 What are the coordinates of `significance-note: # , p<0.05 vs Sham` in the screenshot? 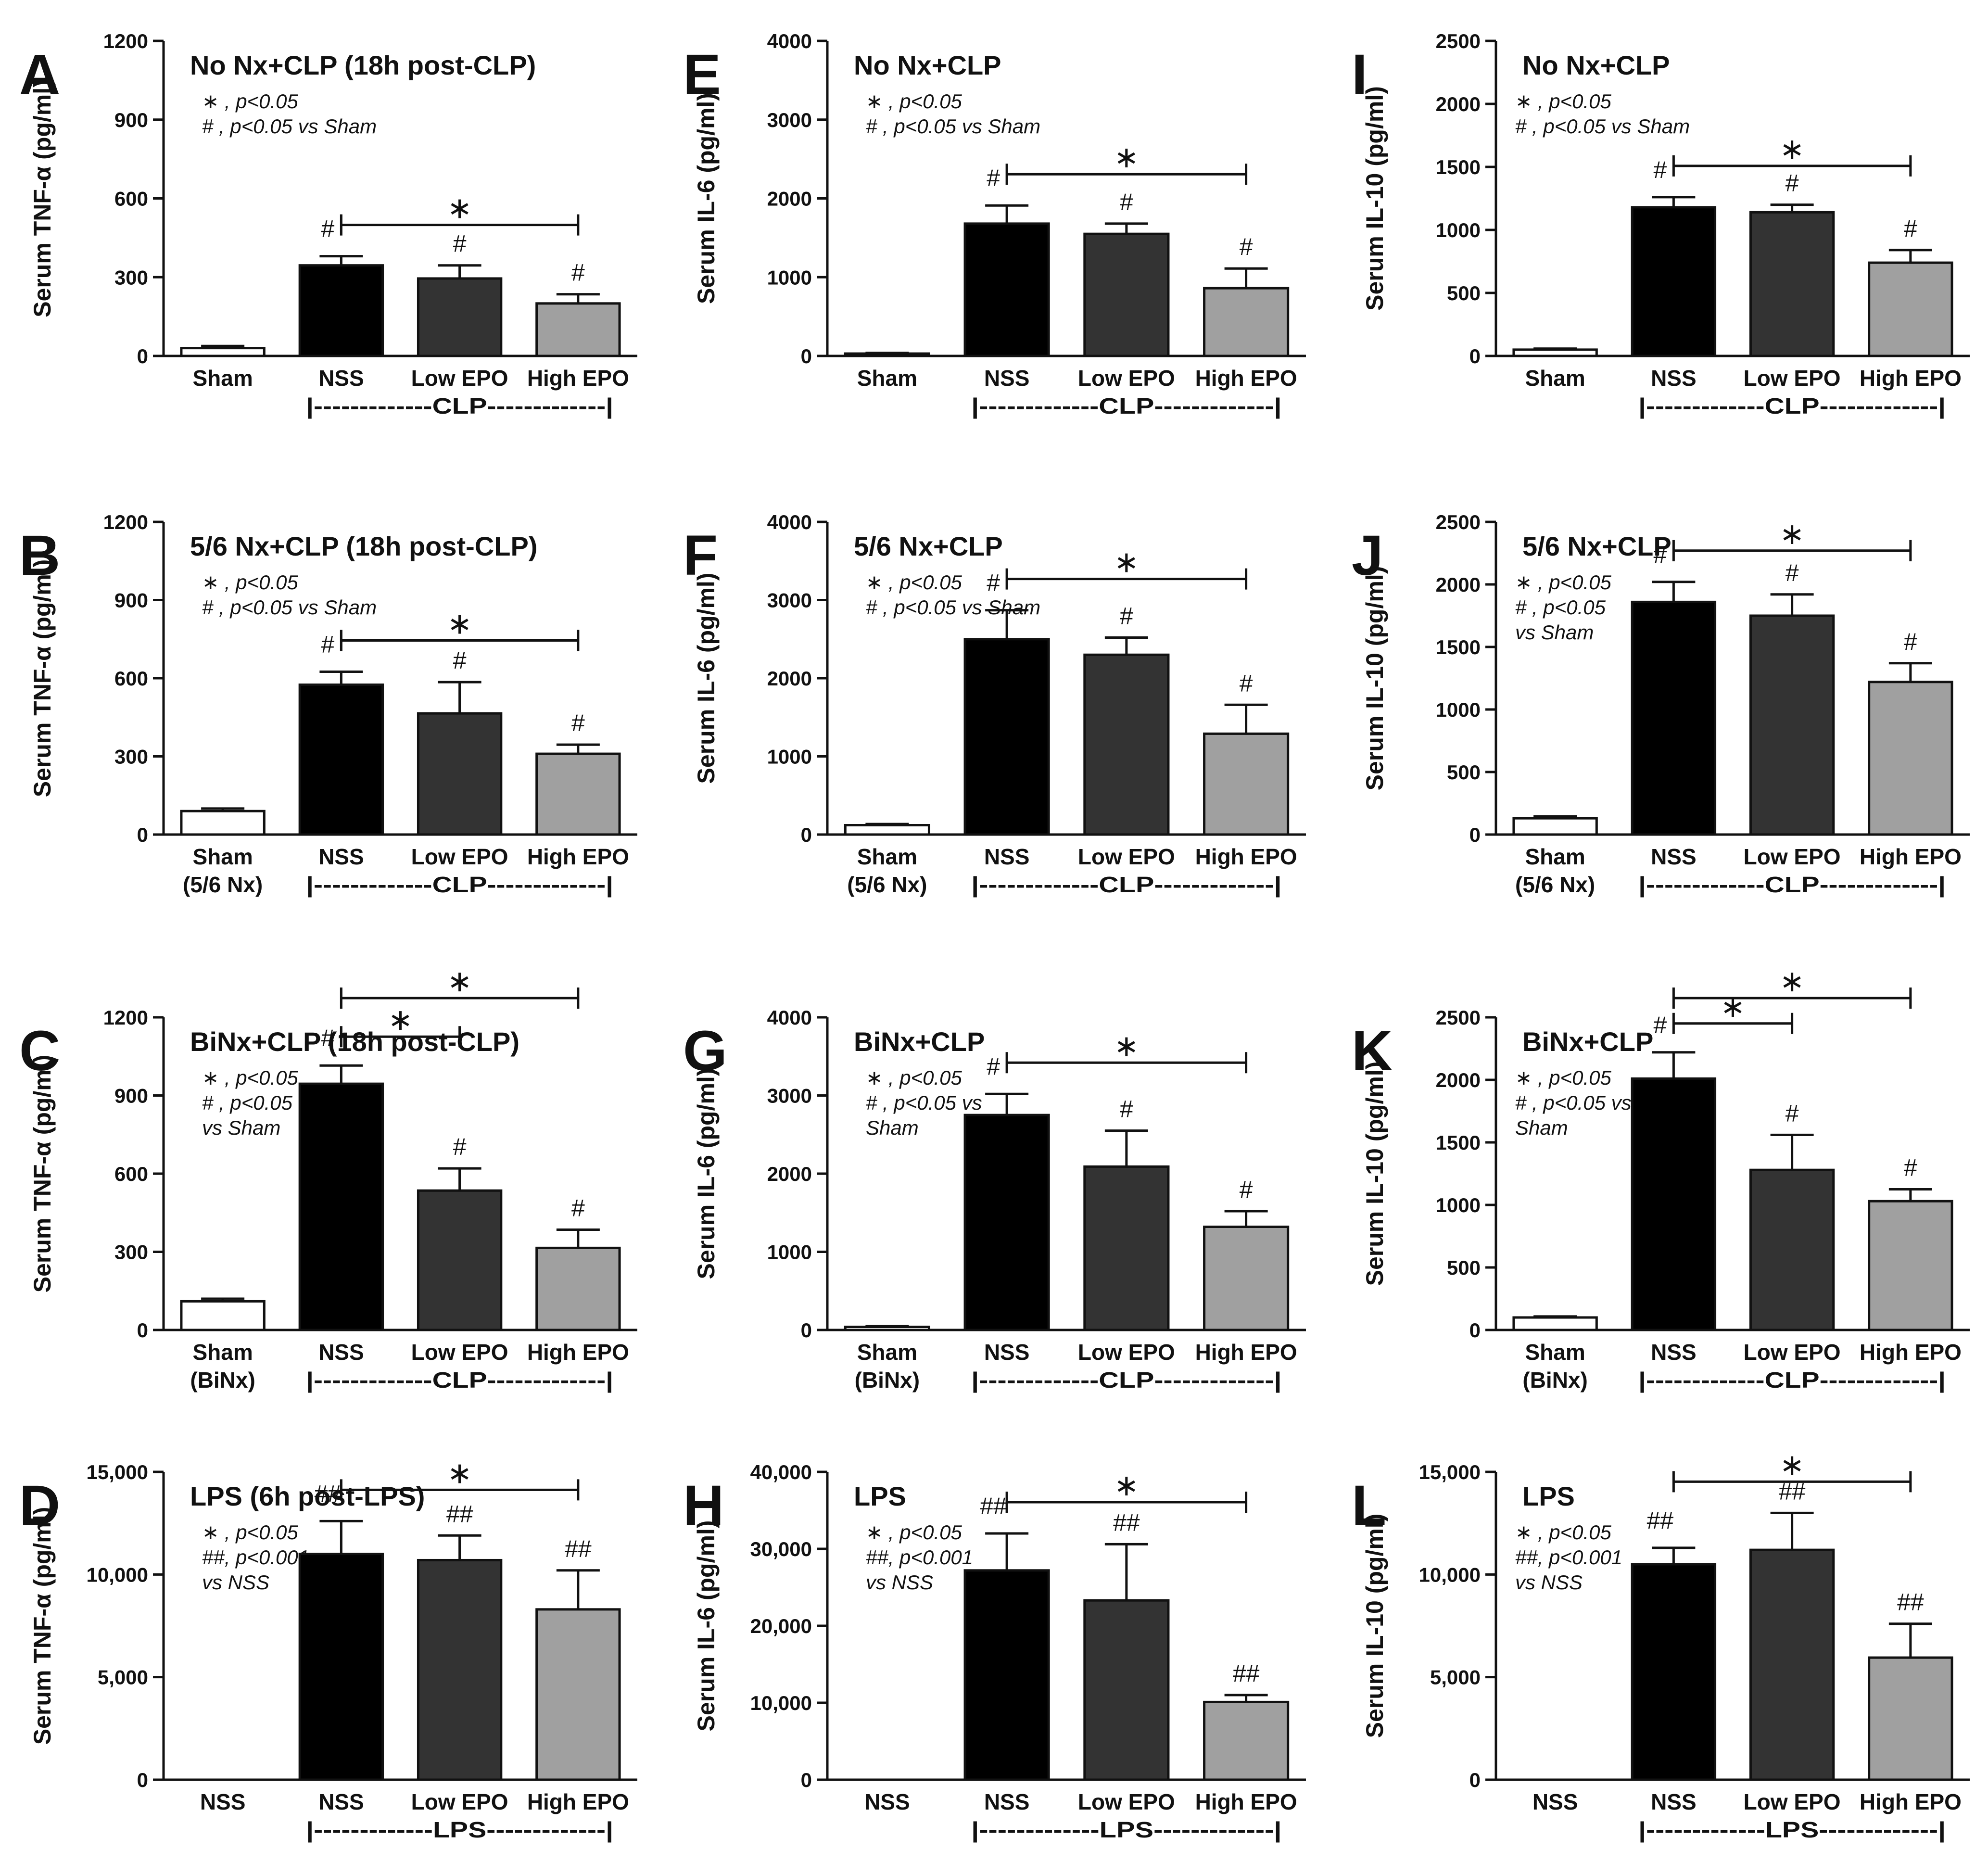 It's located at (289, 126).